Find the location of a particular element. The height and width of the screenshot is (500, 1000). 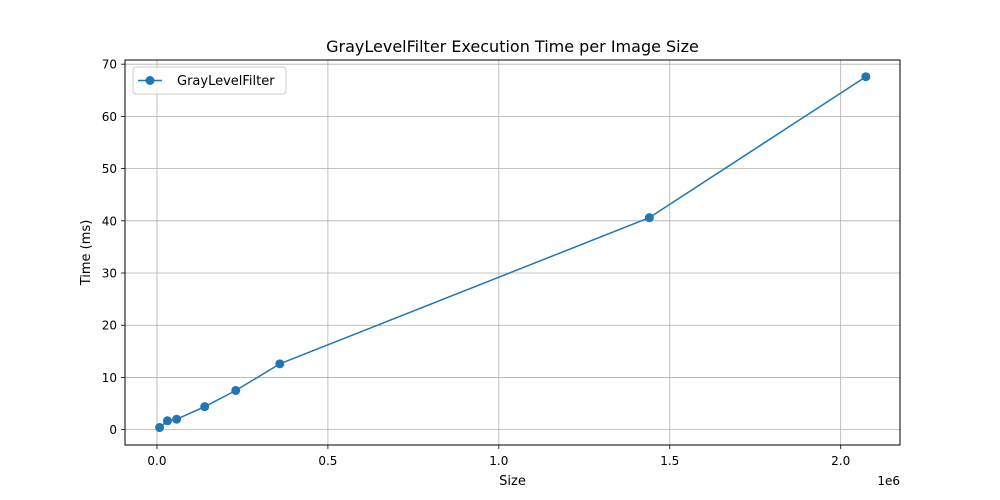

x-tick-label: 1.0 is located at coordinates (498, 461).